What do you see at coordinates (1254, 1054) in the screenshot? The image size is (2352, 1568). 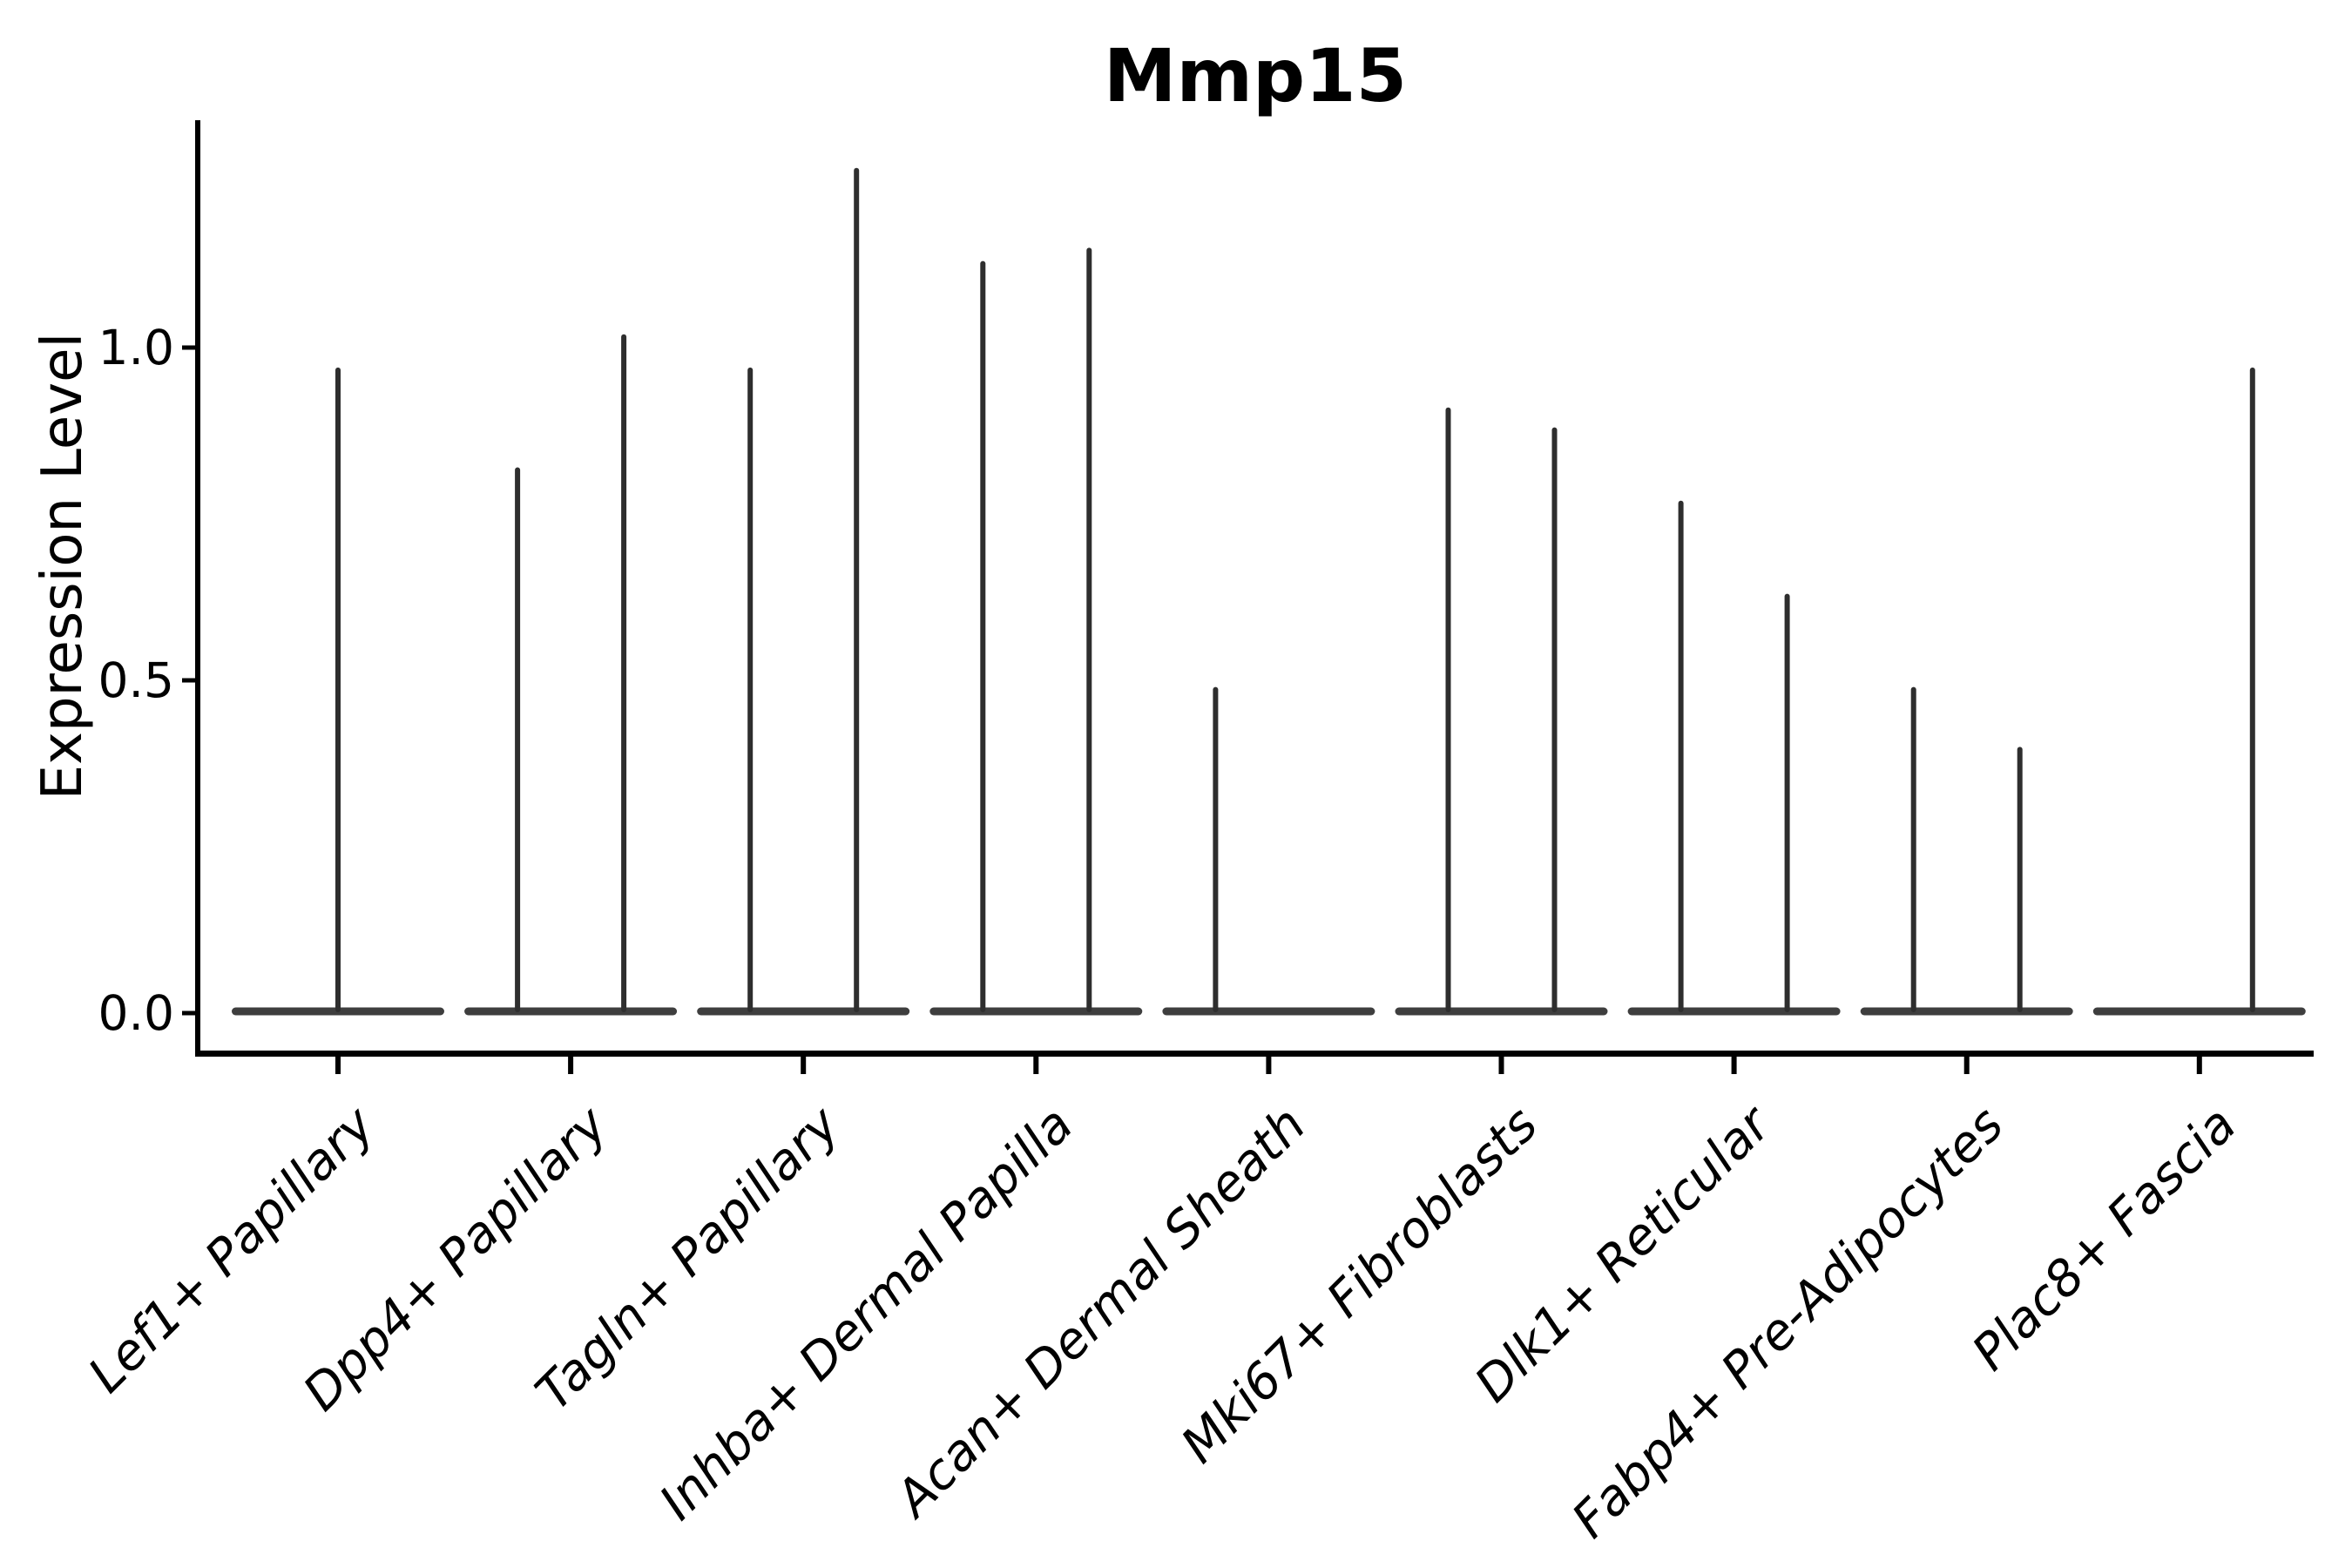 I see `x-axis-spine` at bounding box center [1254, 1054].